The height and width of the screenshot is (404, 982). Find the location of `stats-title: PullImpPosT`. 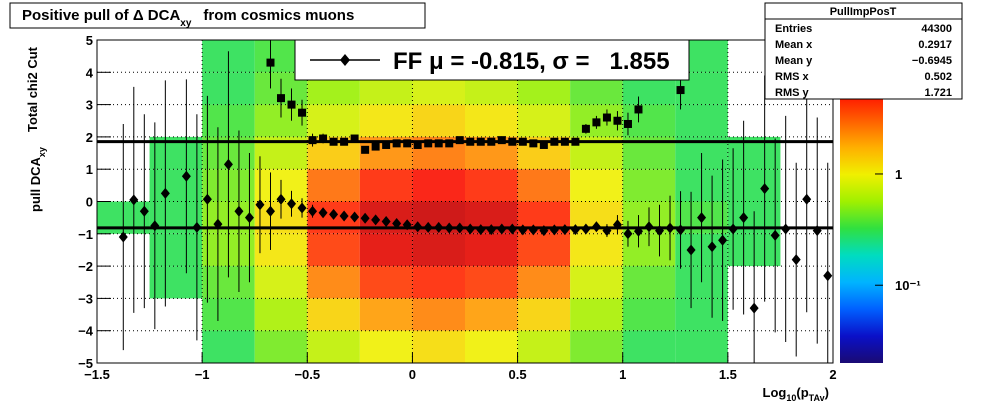

stats-title: PullImpPosT is located at coordinates (863, 12).